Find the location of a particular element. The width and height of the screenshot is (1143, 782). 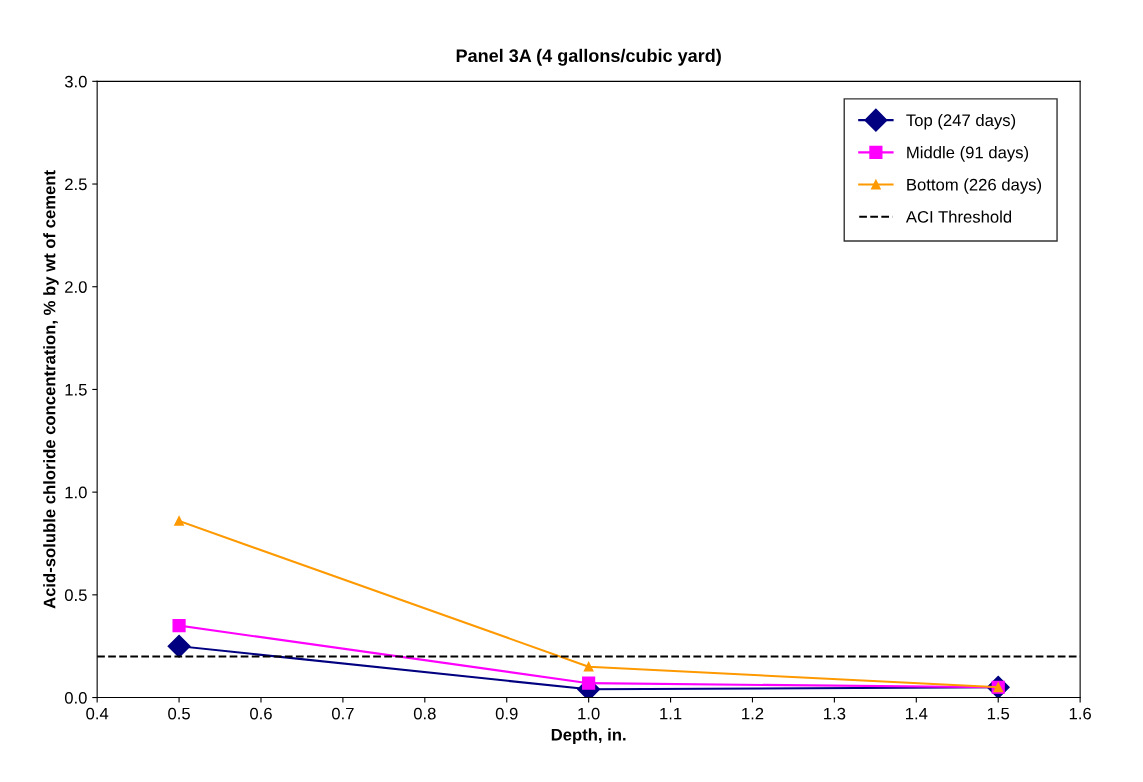

legend-label: Top (247 days) is located at coordinates (961, 121).